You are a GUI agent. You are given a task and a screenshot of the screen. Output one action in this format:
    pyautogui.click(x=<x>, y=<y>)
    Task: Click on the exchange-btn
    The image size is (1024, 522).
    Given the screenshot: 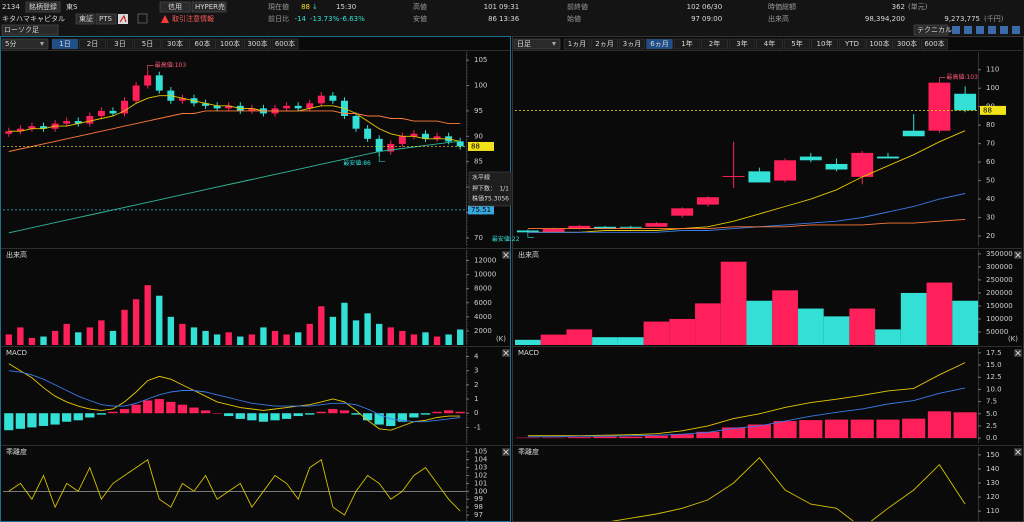 What is the action you would take?
    pyautogui.click(x=85, y=19)
    